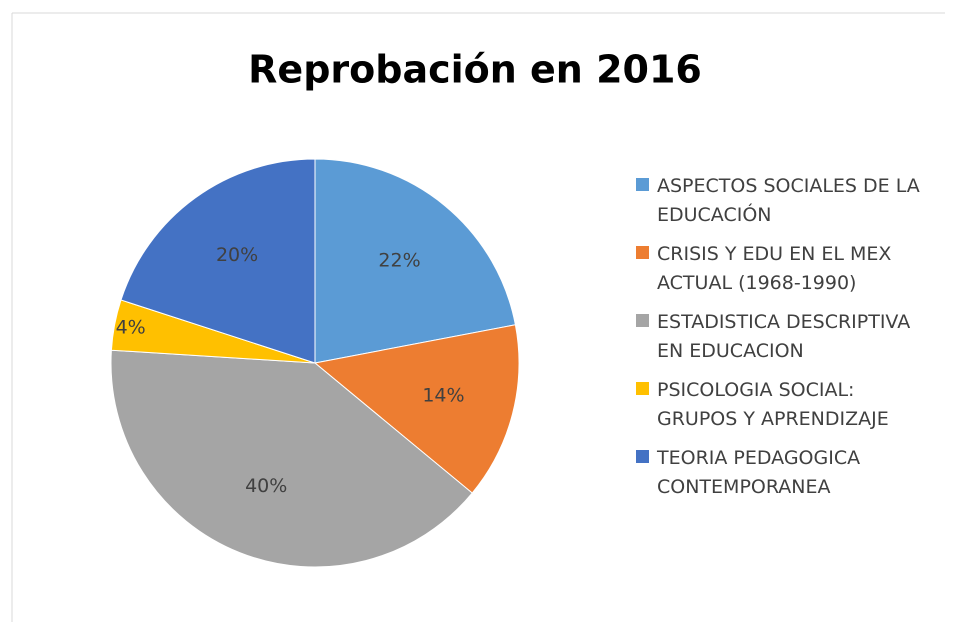  Describe the element at coordinates (759, 472) in the screenshot. I see `legend-label: TEORIA PEDAGOGICA CONTEMPORANEA` at that location.